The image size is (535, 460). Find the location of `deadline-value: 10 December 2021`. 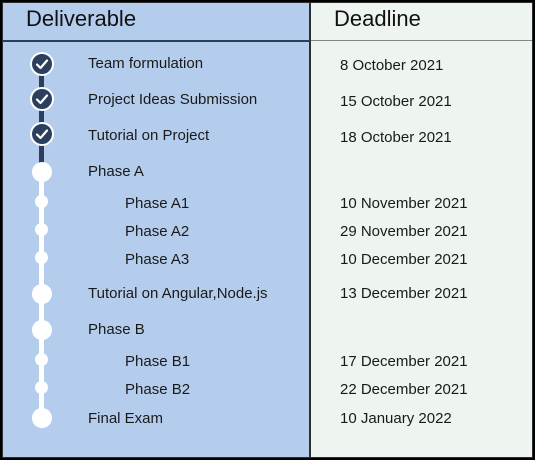

deadline-value: 10 December 2021 is located at coordinates (404, 259).